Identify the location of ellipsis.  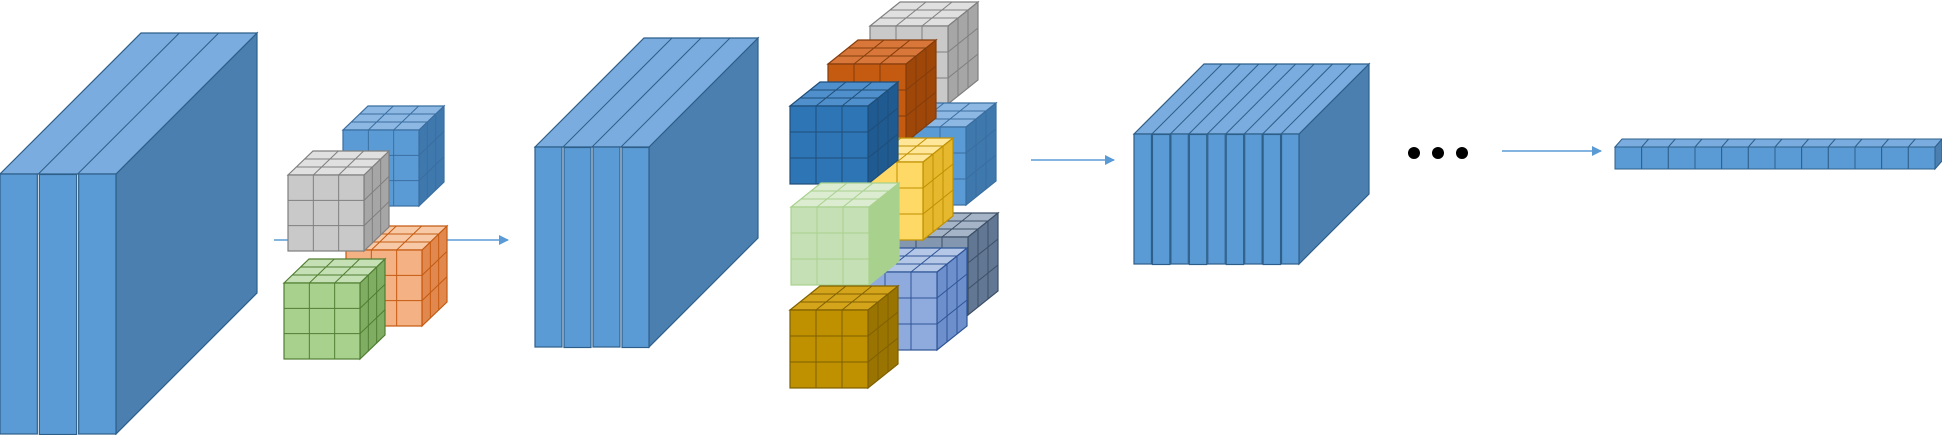
(1438, 153).